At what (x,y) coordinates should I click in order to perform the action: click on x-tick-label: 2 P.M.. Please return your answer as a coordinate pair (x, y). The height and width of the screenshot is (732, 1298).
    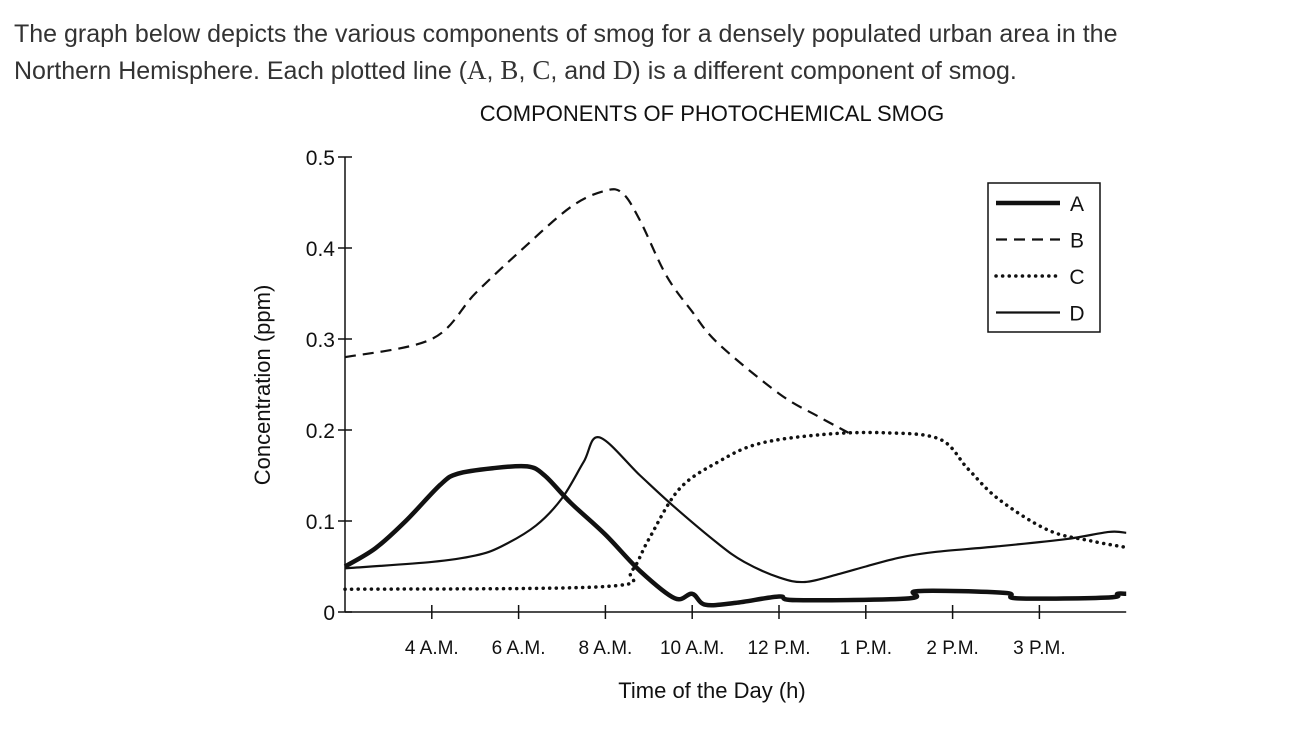
    Looking at the image, I should click on (952, 648).